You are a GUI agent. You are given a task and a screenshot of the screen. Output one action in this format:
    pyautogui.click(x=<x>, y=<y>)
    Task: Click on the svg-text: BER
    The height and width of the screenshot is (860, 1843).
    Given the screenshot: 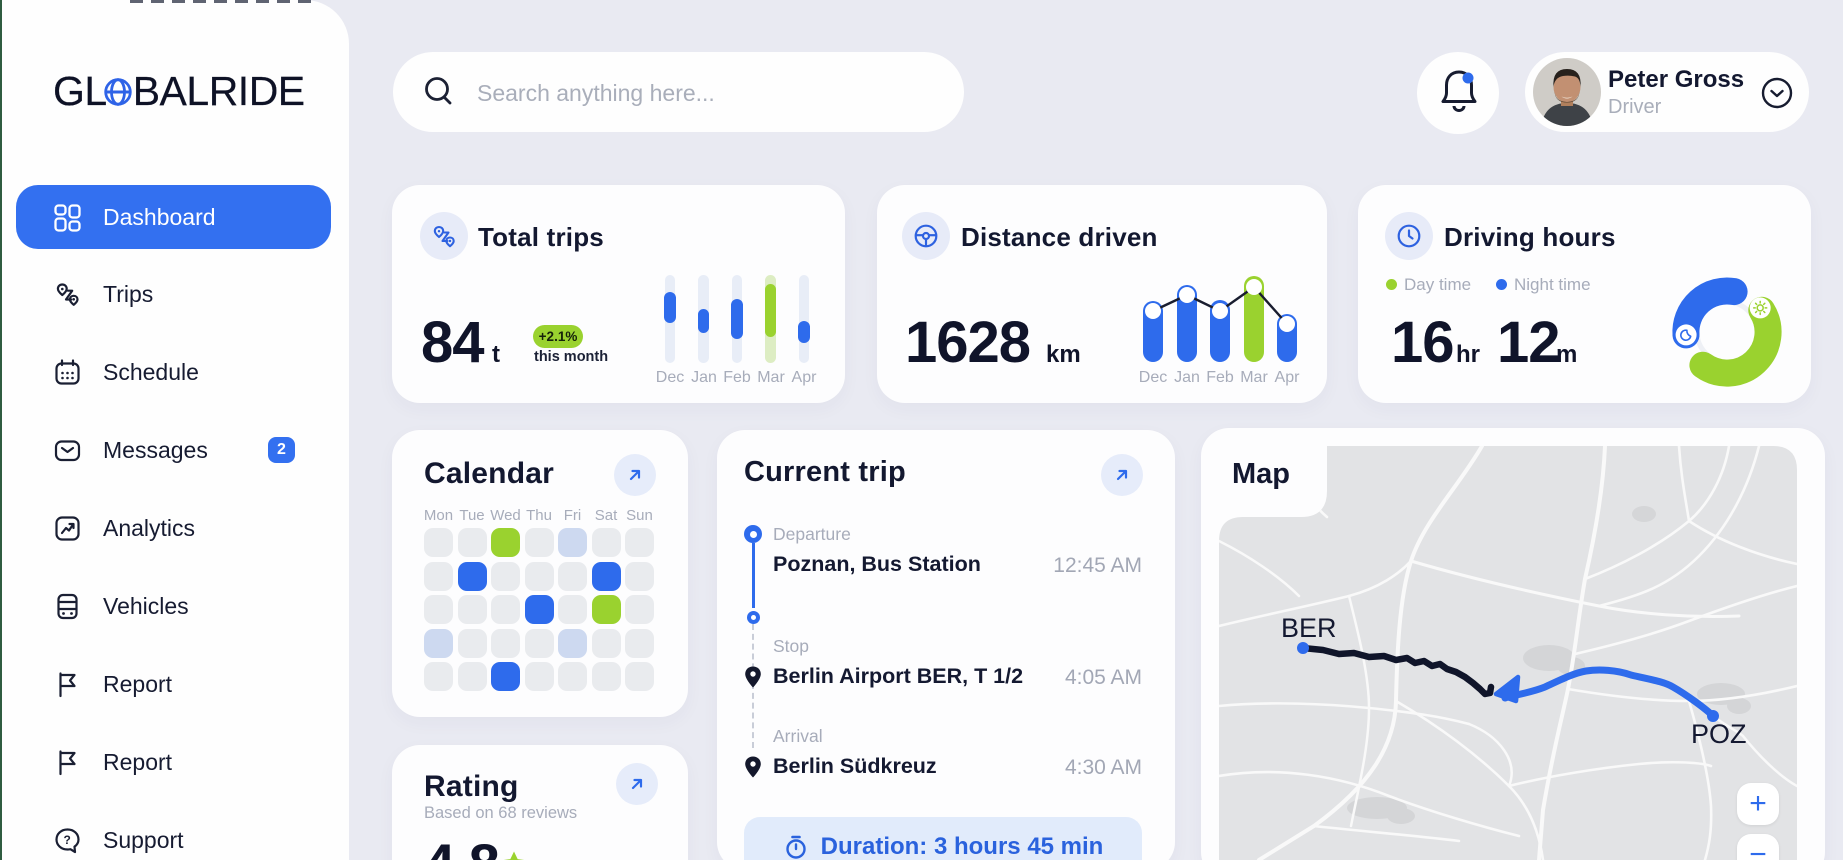 What is the action you would take?
    pyautogui.click(x=1309, y=628)
    